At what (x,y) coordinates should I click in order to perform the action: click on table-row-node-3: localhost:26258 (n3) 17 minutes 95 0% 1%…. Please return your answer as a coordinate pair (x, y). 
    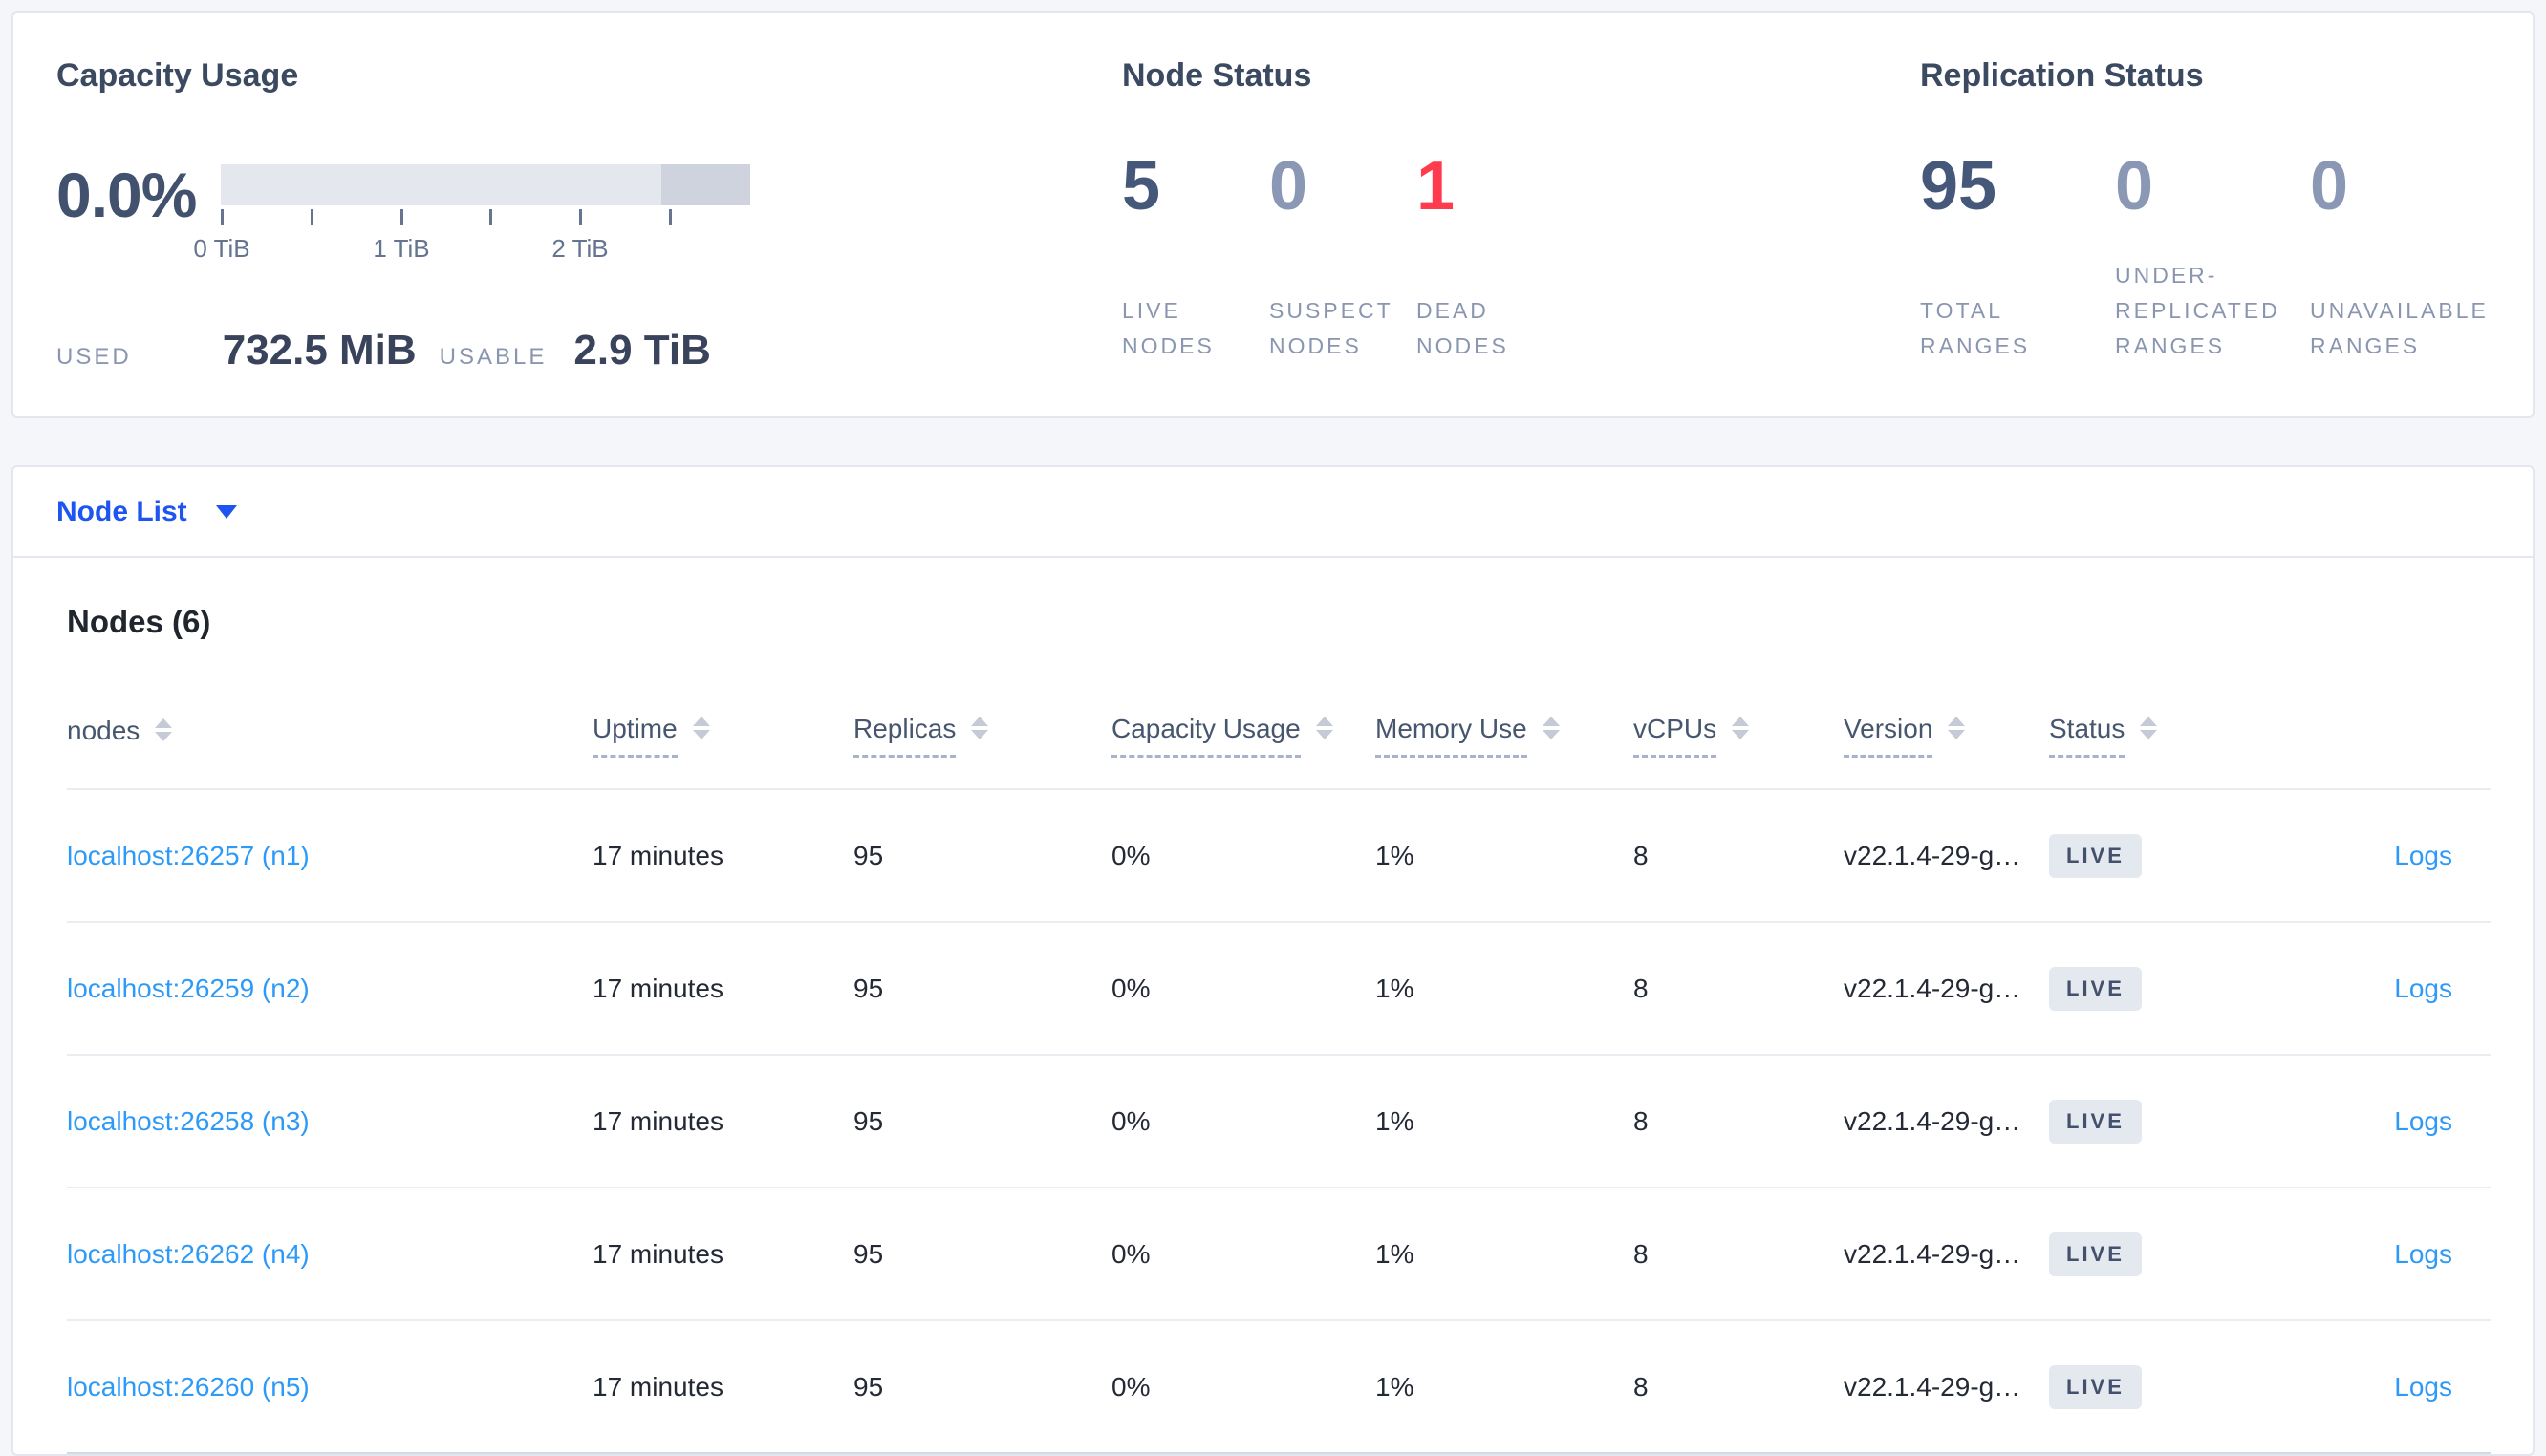
    Looking at the image, I should click on (1279, 1121).